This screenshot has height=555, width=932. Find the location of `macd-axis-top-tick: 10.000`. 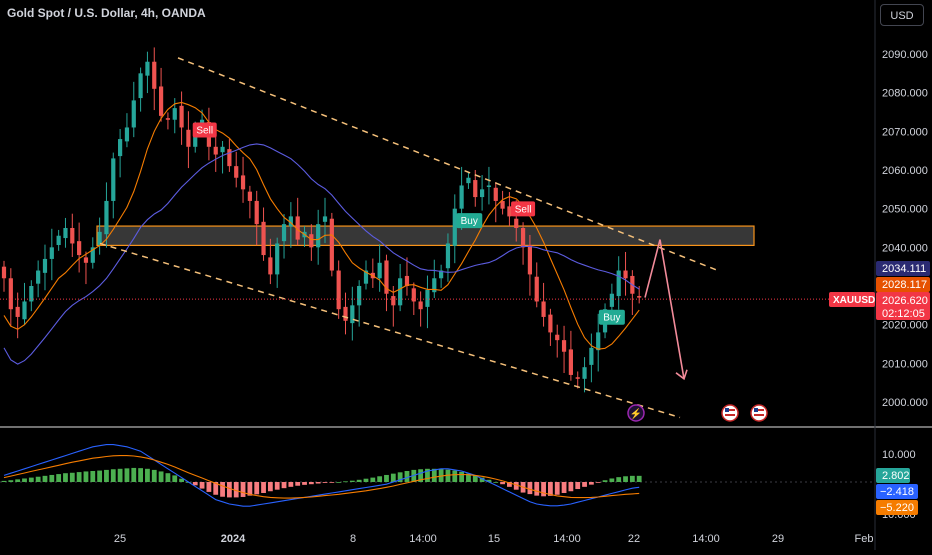

macd-axis-top-tick: 10.000 is located at coordinates (899, 455).